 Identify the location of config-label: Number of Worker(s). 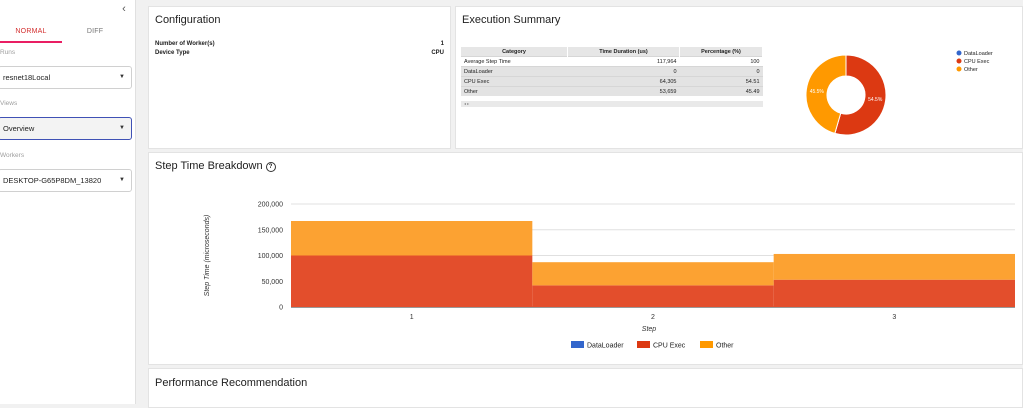
(185, 44).